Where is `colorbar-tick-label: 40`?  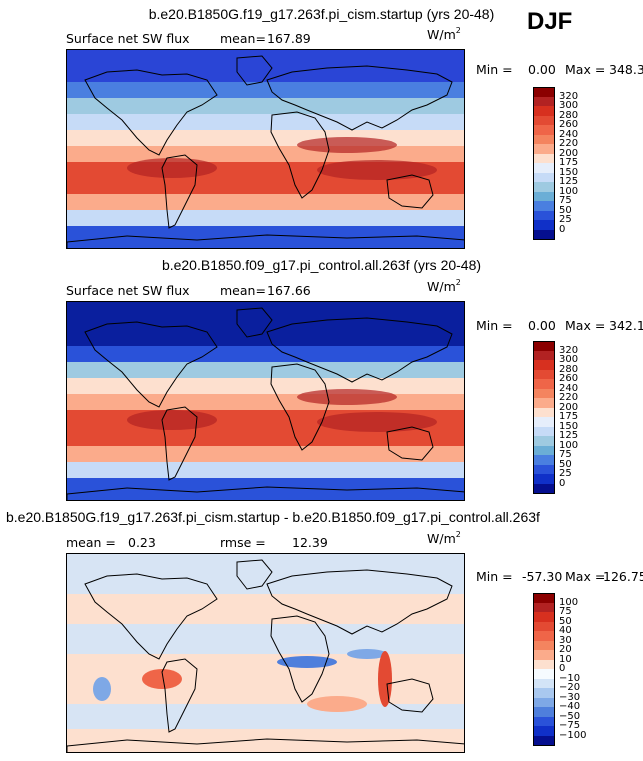
colorbar-tick-label: 40 is located at coordinates (565, 630).